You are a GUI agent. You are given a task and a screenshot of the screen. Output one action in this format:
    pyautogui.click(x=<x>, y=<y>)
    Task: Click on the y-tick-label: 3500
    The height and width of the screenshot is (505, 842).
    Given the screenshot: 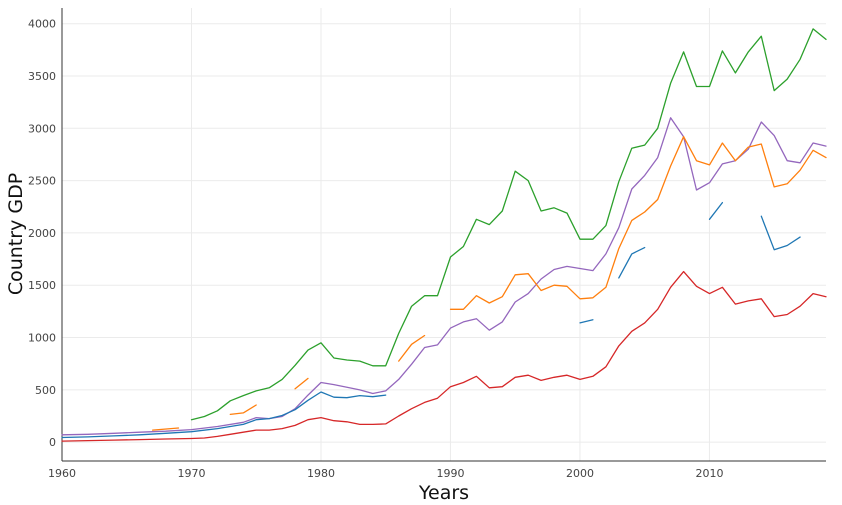 What is the action you would take?
    pyautogui.click(x=42, y=76)
    